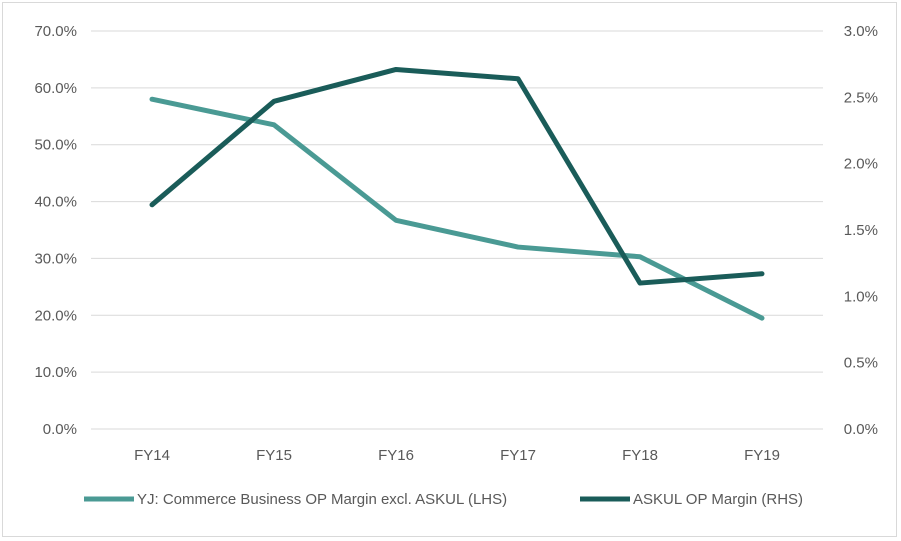 The height and width of the screenshot is (541, 901). What do you see at coordinates (55, 372) in the screenshot?
I see `left-tick-label: 10.0%` at bounding box center [55, 372].